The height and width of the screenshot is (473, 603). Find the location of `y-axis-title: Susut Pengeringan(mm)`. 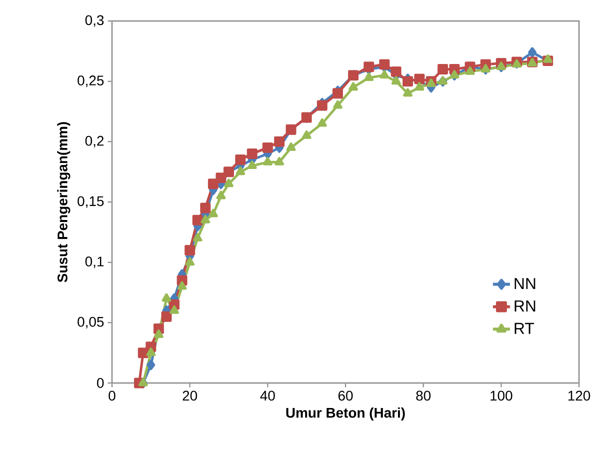

y-axis-title: Susut Pengeringan(mm) is located at coordinates (63, 202).